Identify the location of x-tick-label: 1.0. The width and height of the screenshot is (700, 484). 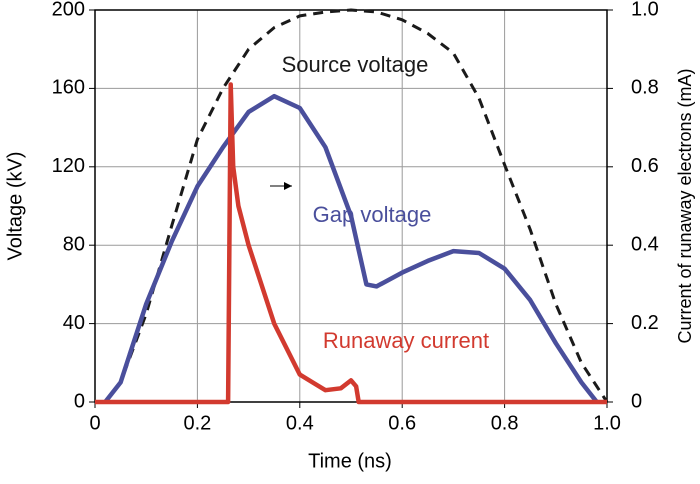
(607, 423).